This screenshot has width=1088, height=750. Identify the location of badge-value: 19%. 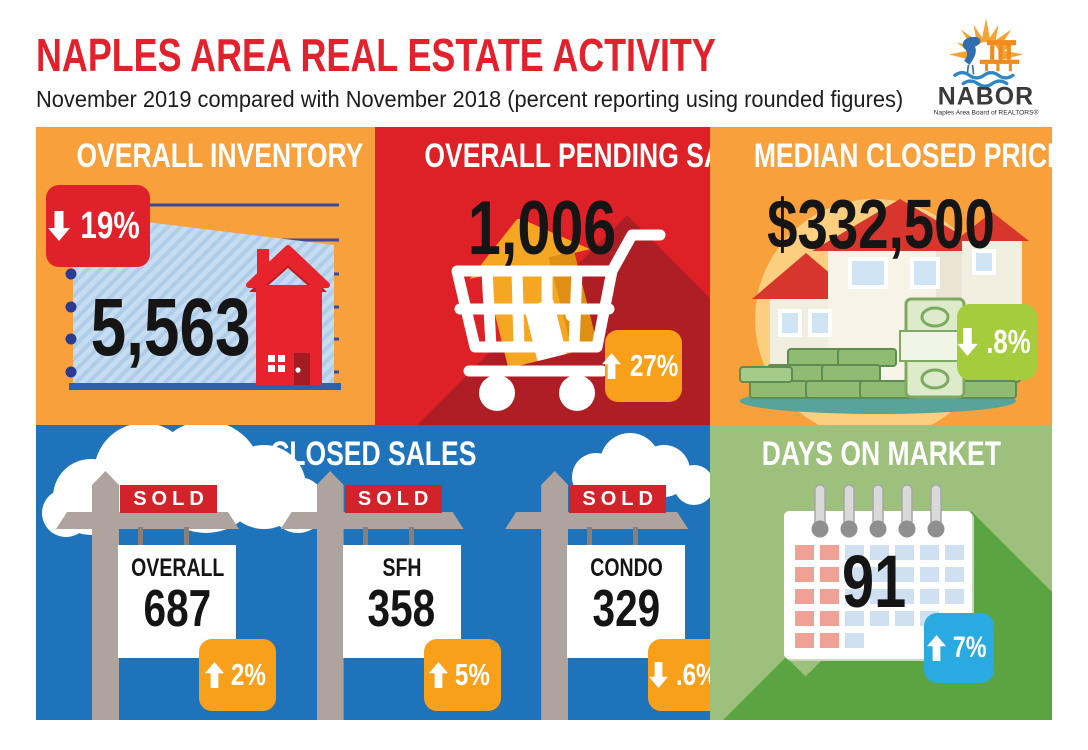
(110, 225).